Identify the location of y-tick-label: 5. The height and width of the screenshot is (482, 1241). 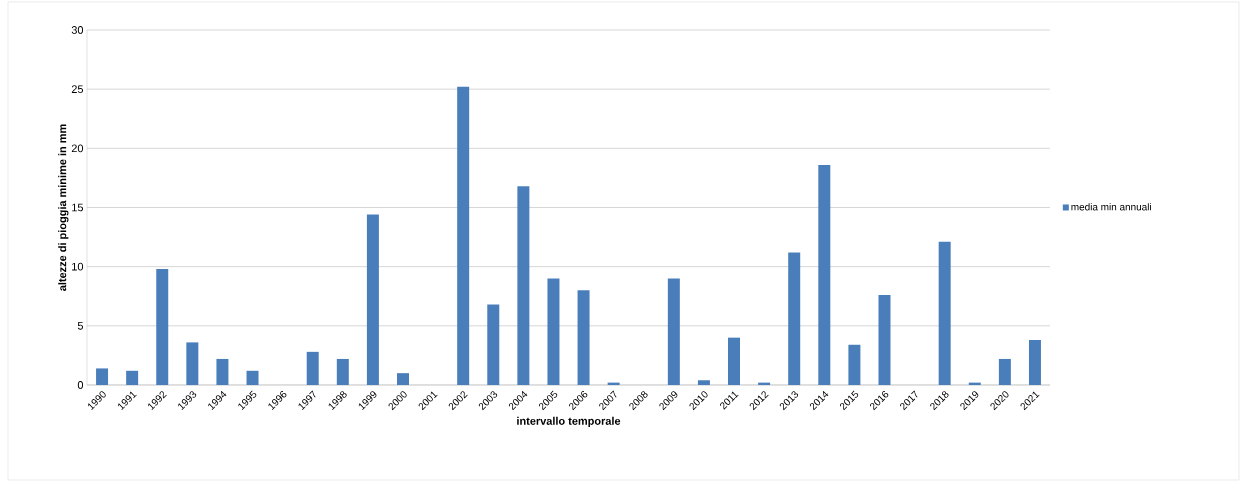
(80, 326).